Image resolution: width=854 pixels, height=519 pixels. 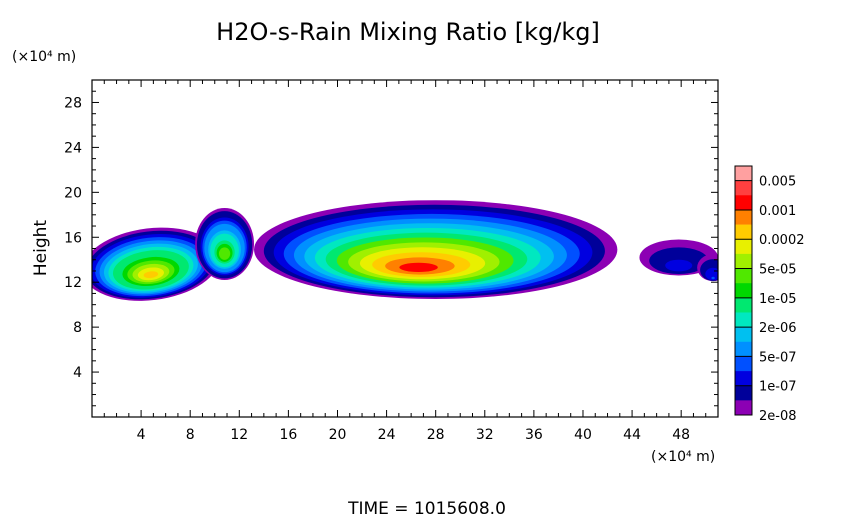 I want to click on colorbar-label: 1e-07, so click(x=778, y=387).